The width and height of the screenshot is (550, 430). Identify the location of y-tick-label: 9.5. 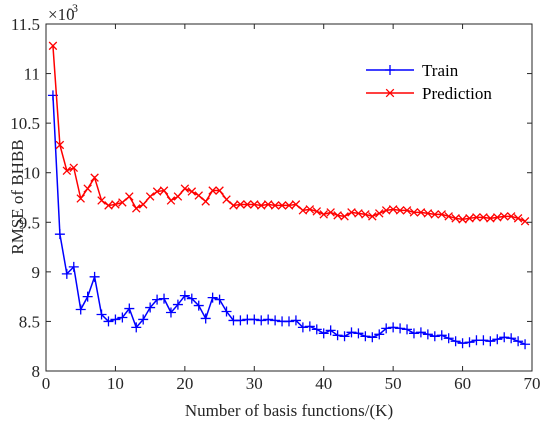
(29, 222).